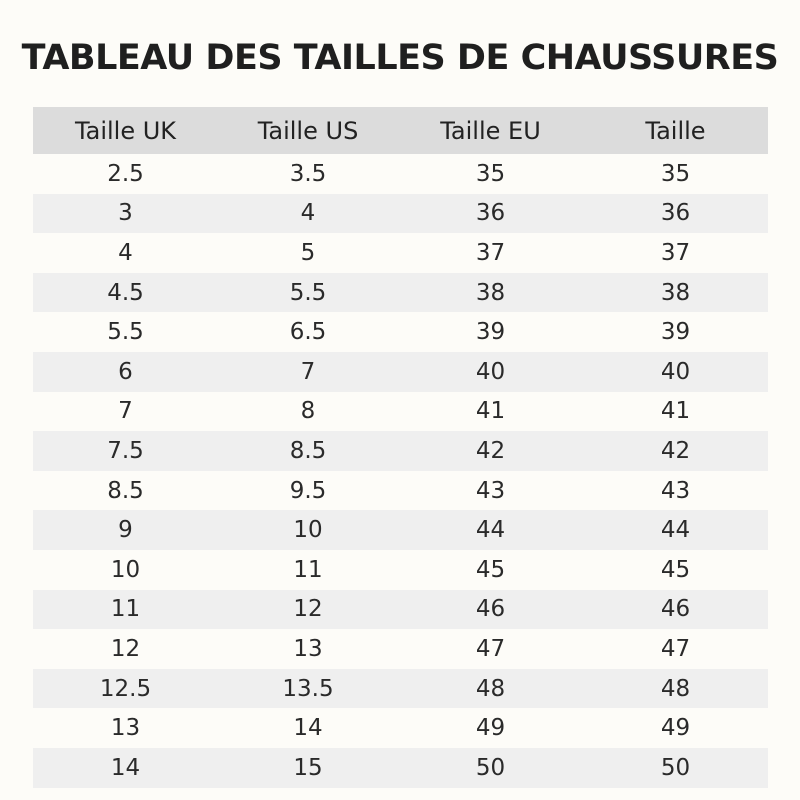 Image resolution: width=800 pixels, height=800 pixels. Describe the element at coordinates (125, 451) in the screenshot. I see `cell-uk: 7.5` at that location.